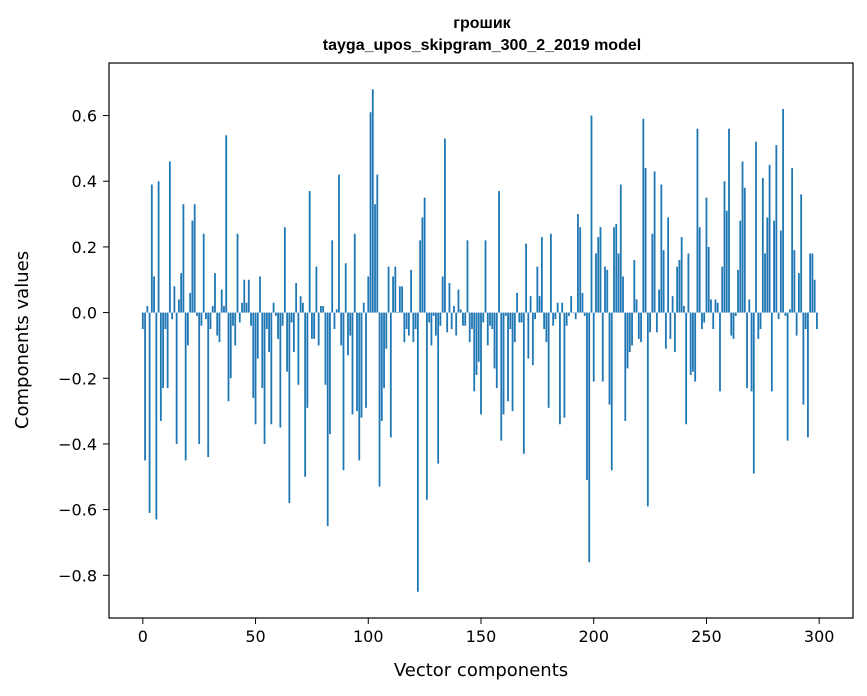  I want to click on y-tick-label-0: −0.8, so click(77, 575).